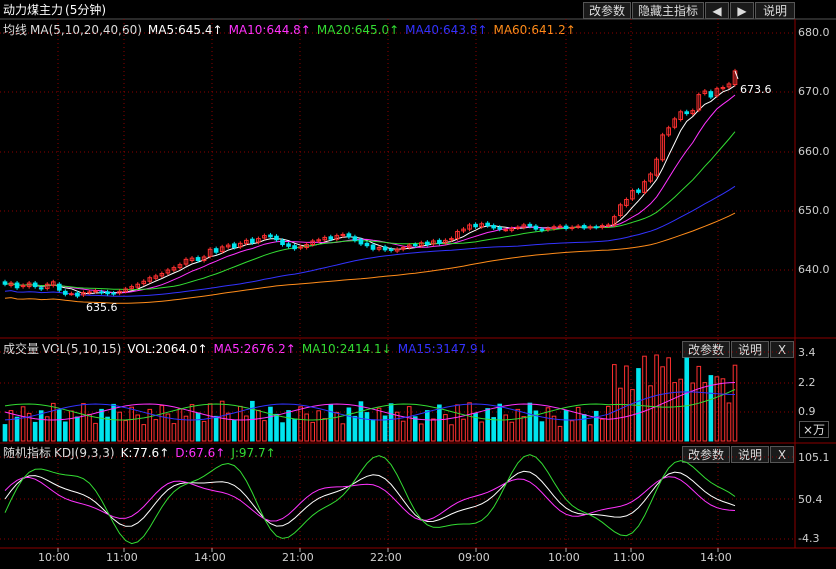  What do you see at coordinates (782, 454) in the screenshot?
I see `kdj-close-button: X` at bounding box center [782, 454].